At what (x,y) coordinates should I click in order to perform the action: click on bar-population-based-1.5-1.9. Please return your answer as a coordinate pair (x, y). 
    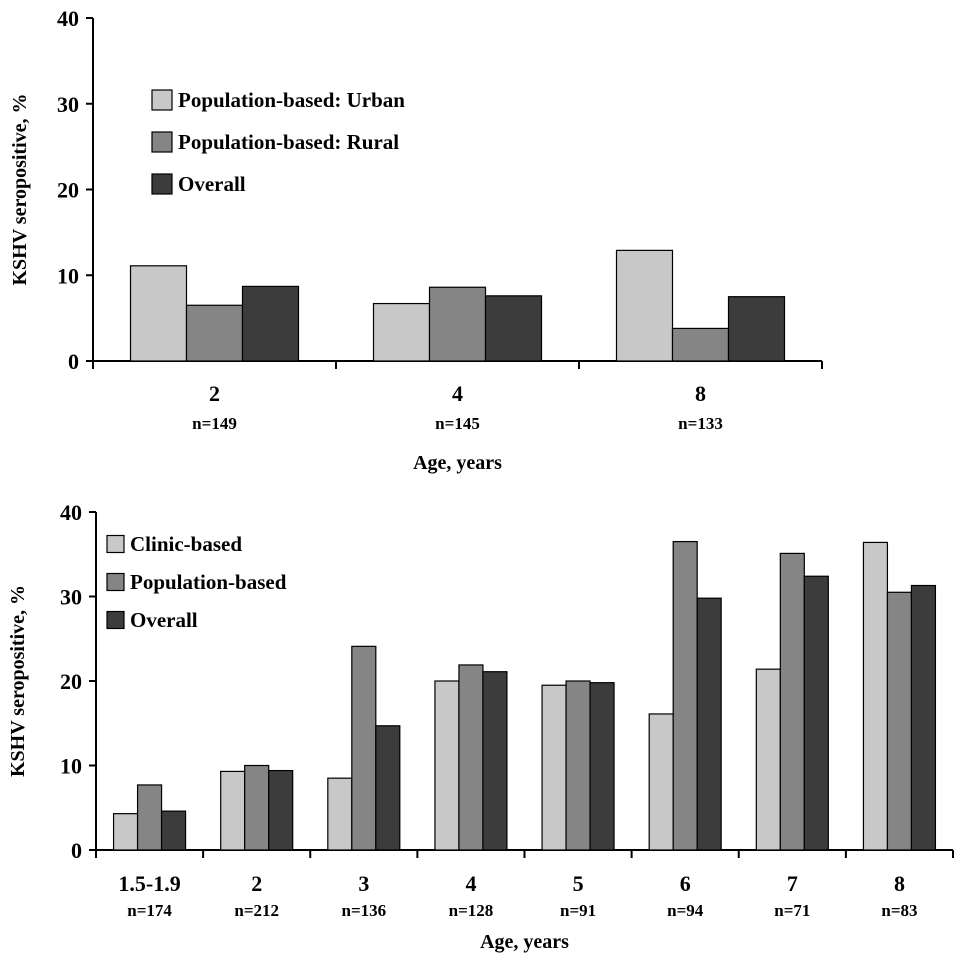
    Looking at the image, I should click on (149, 817).